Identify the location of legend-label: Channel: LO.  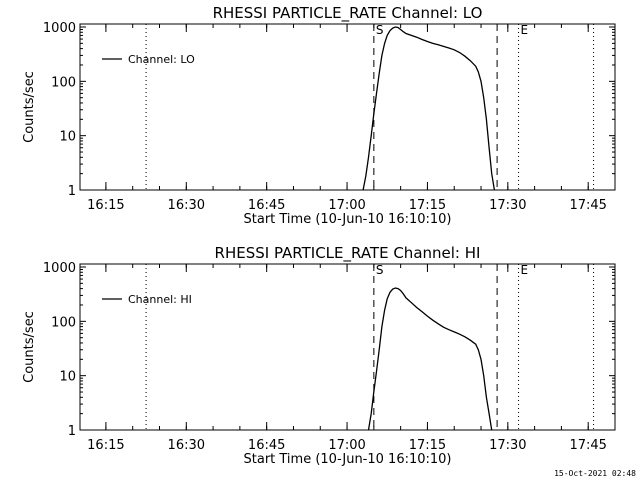
(161, 59).